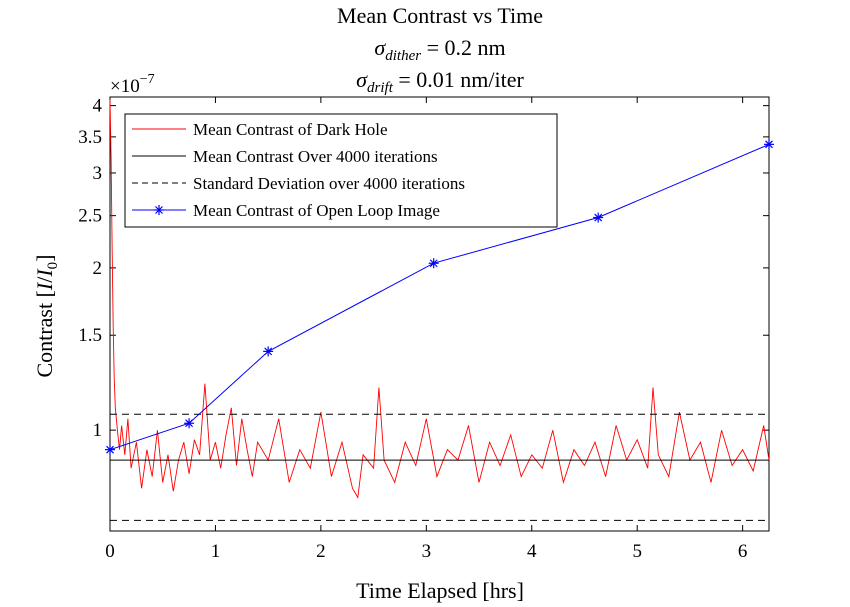 The image size is (850, 607). I want to click on legend-label-std: Standard Deviation over 4000 iterations, so click(329, 183).